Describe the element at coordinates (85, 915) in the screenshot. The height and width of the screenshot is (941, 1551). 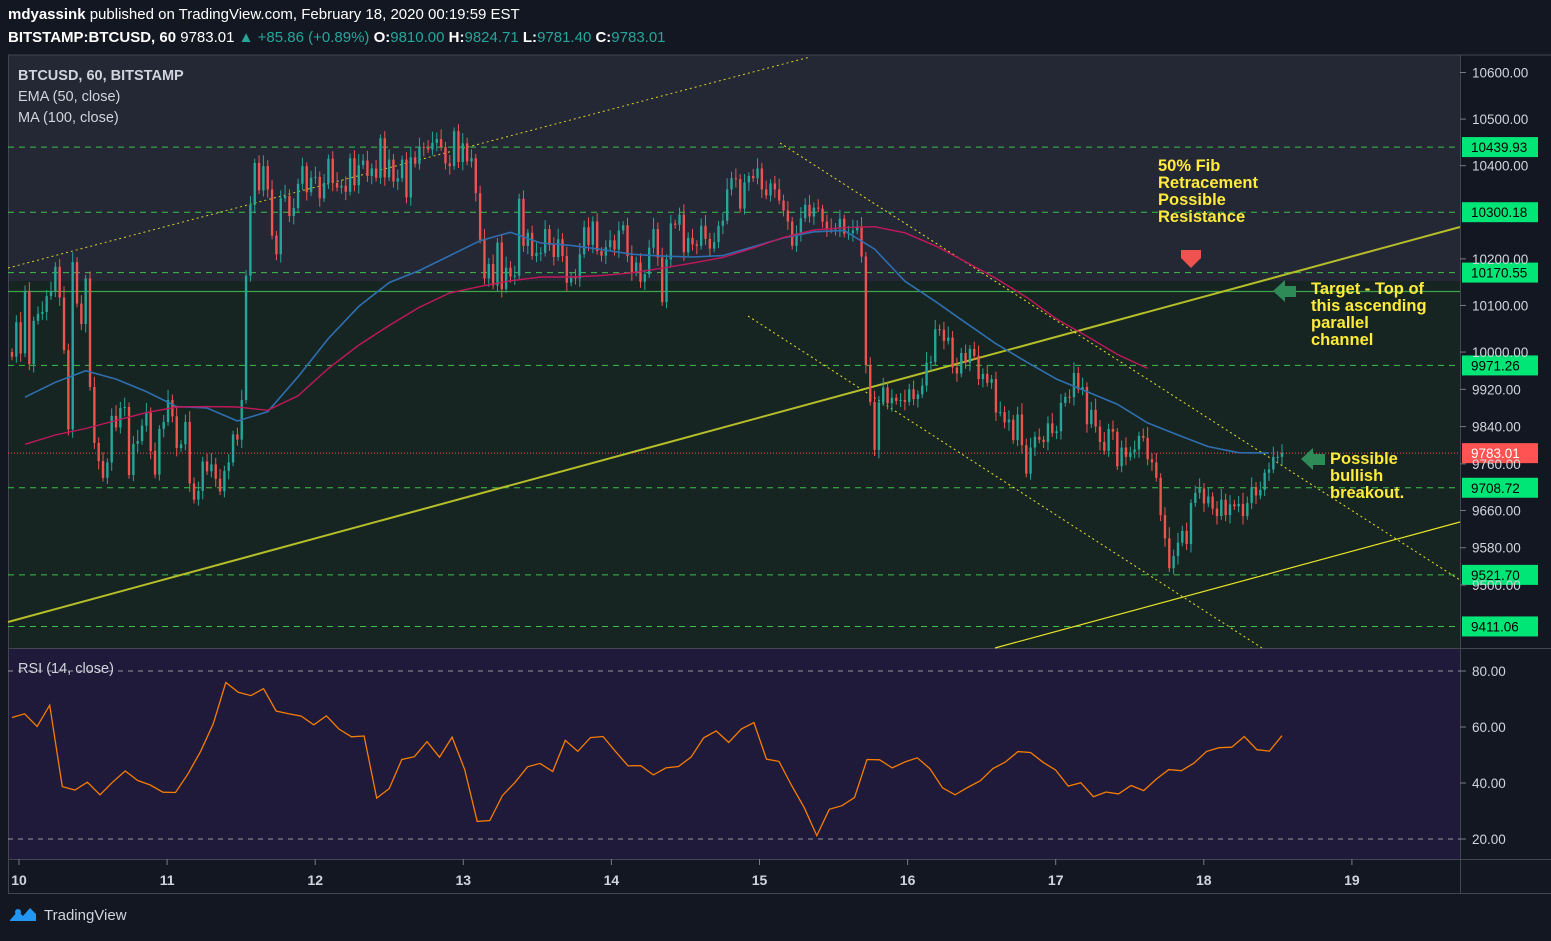
I see `brand-name: TradingView` at that location.